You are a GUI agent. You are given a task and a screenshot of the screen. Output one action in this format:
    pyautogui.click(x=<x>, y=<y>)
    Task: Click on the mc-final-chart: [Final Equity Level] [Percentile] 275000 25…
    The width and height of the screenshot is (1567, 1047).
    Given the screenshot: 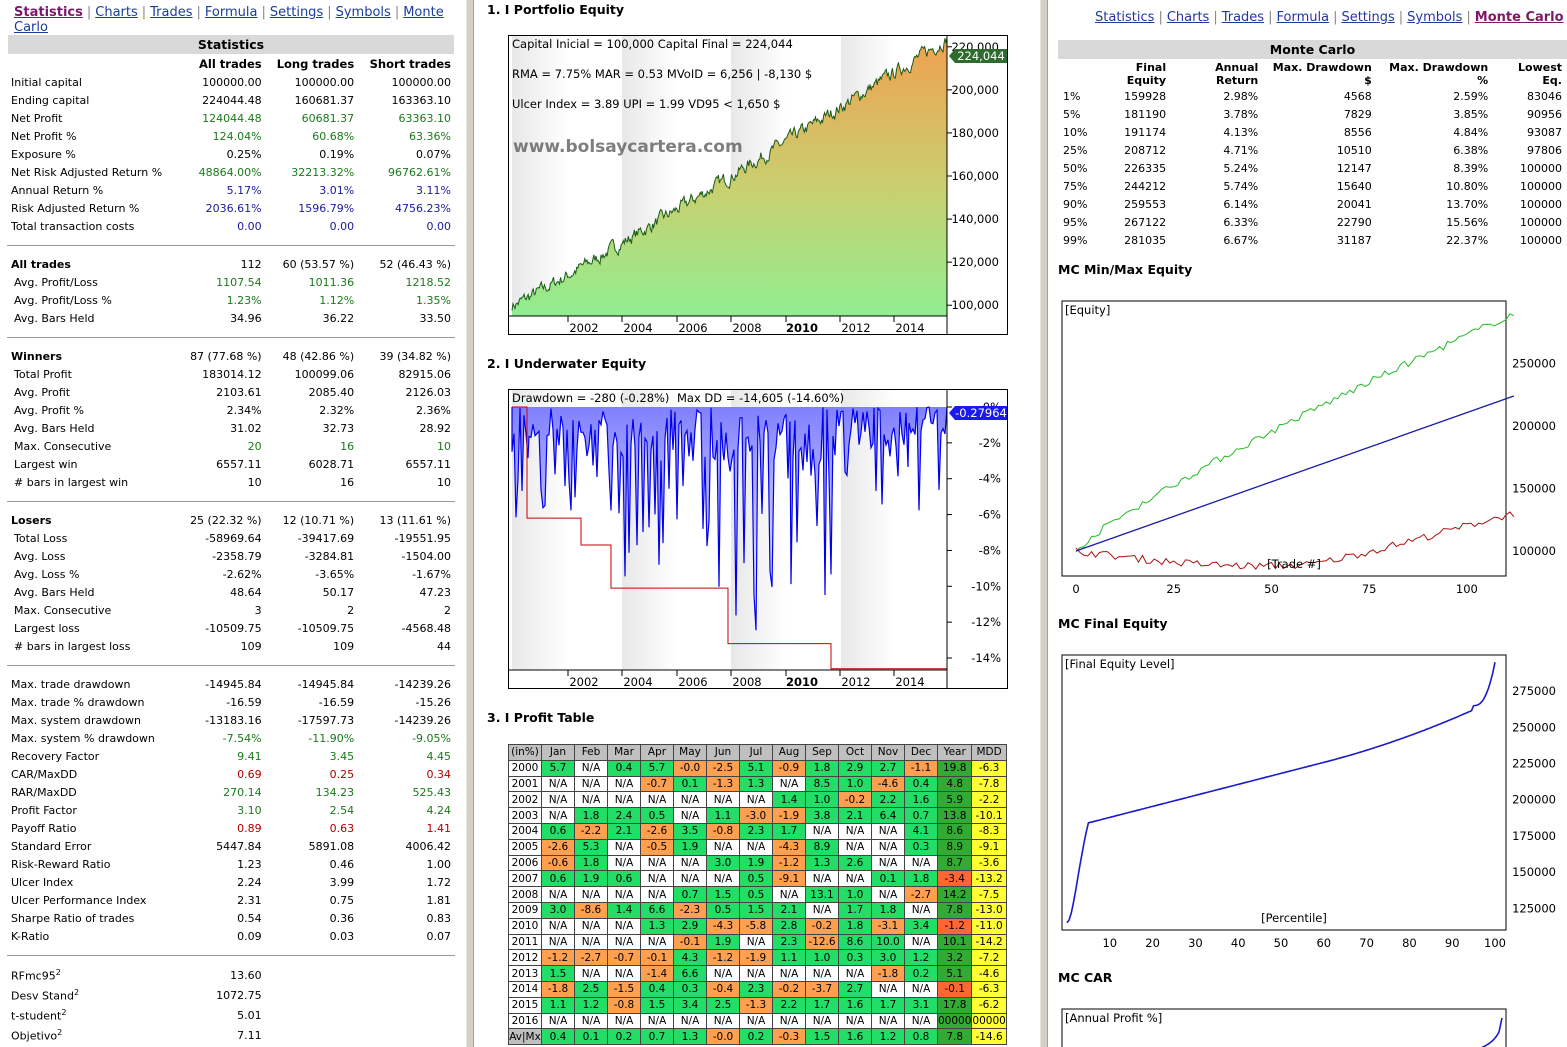 What is the action you would take?
    pyautogui.click(x=1308, y=802)
    